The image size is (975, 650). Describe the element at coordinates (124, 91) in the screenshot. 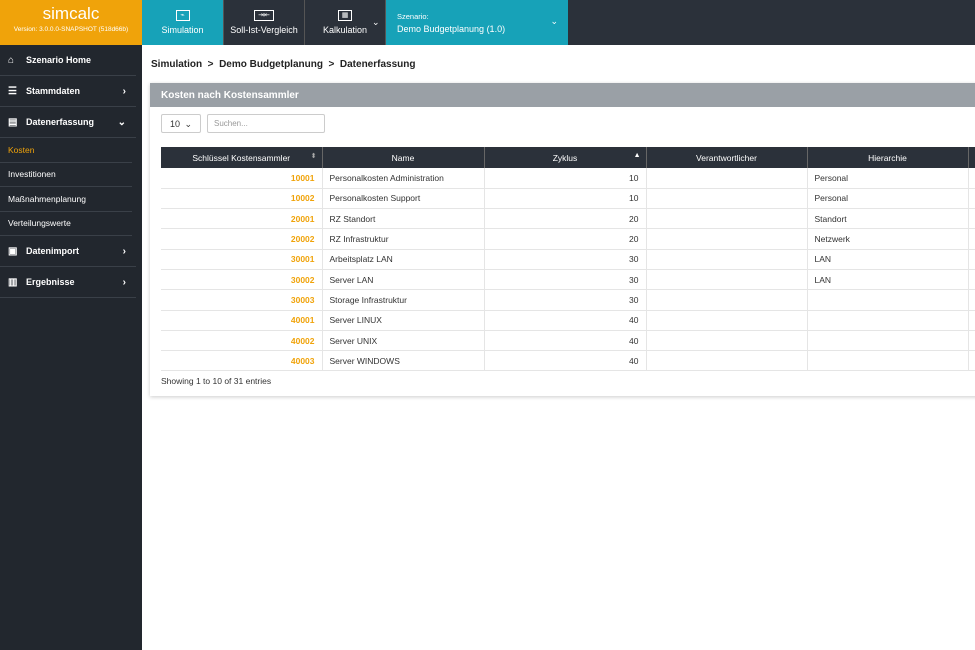

I see `chevron-right-icon: ›` at that location.